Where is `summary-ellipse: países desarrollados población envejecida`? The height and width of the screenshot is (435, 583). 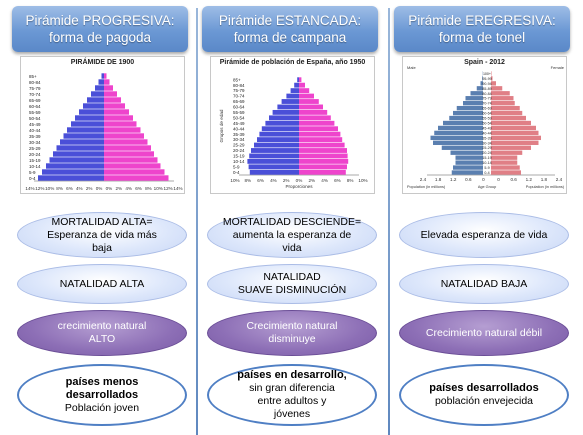 summary-ellipse: países desarrollados población envejecida is located at coordinates (484, 395).